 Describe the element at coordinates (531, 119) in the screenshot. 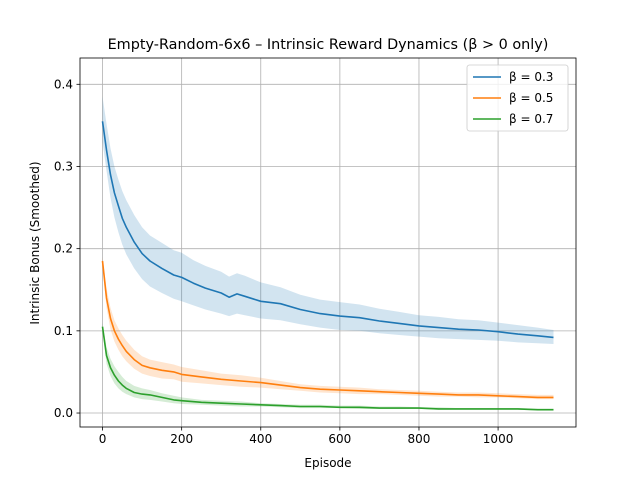

I see `legend-label-2: β = 0.7` at that location.